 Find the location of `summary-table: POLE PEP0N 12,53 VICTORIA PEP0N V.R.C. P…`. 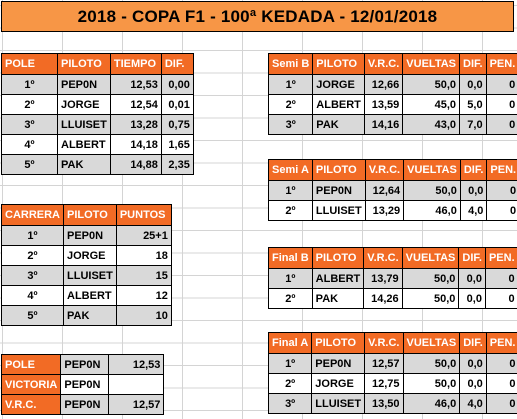

summary-table: POLE PEP0N 12,53 VICTORIA PEP0N V.R.C. P… is located at coordinates (82, 384).